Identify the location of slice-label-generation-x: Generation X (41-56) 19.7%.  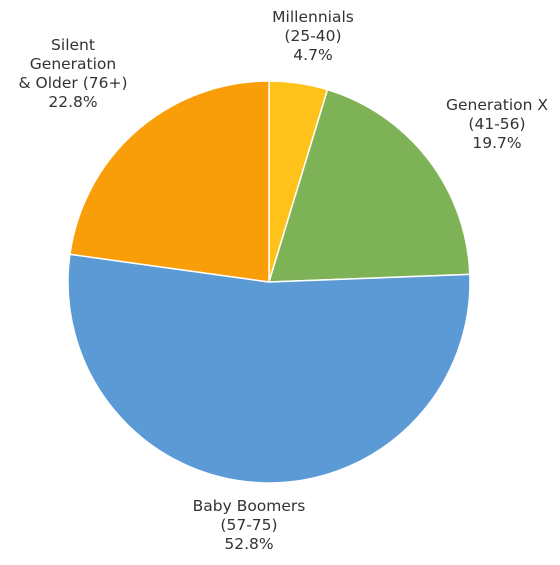
(497, 124).